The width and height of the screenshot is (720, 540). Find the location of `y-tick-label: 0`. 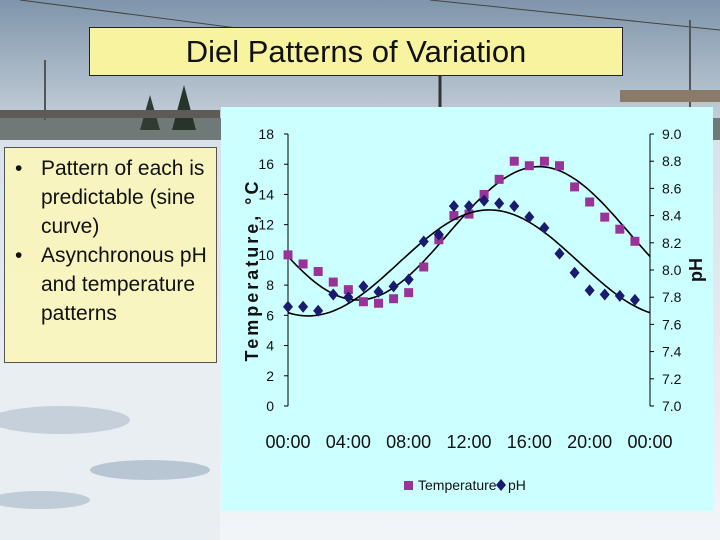

y-tick-label: 0 is located at coordinates (270, 406).